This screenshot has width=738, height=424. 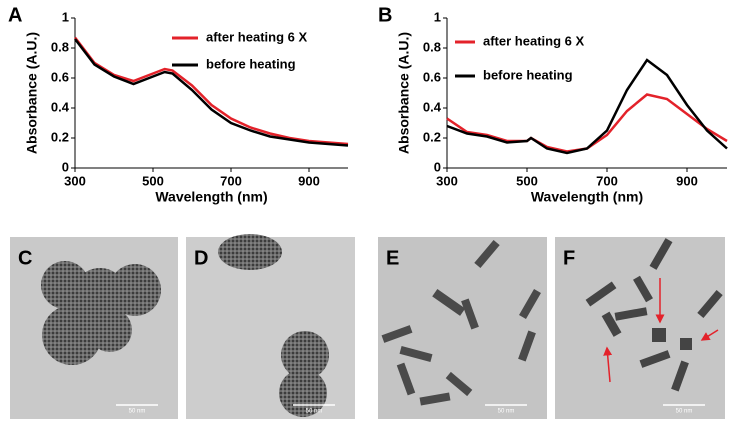 What do you see at coordinates (385, 15) in the screenshot?
I see `panel-label: B` at bounding box center [385, 15].